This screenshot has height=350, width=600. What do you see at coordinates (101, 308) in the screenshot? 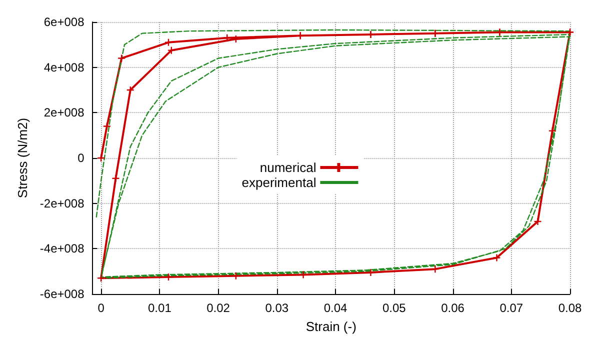
I see `x-tick-label: 0` at bounding box center [101, 308].